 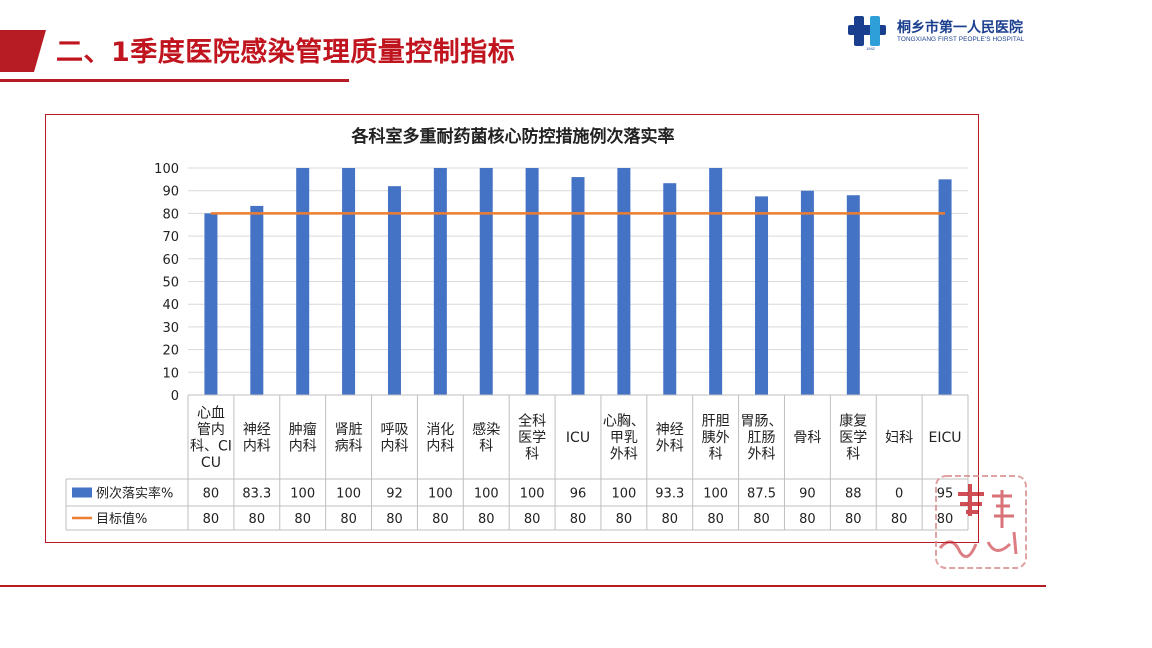 I want to click on category-label: 科、CI, so click(x=211, y=446).